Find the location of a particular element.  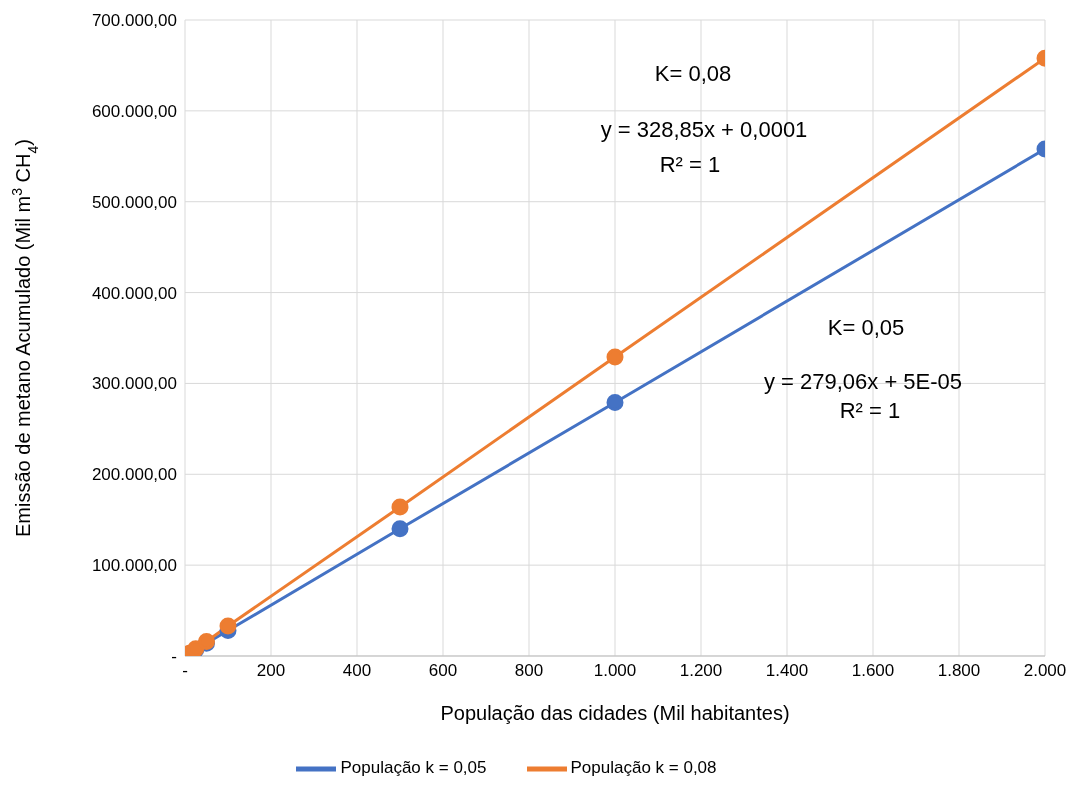

x-tick-label: 1.400 is located at coordinates (787, 671).